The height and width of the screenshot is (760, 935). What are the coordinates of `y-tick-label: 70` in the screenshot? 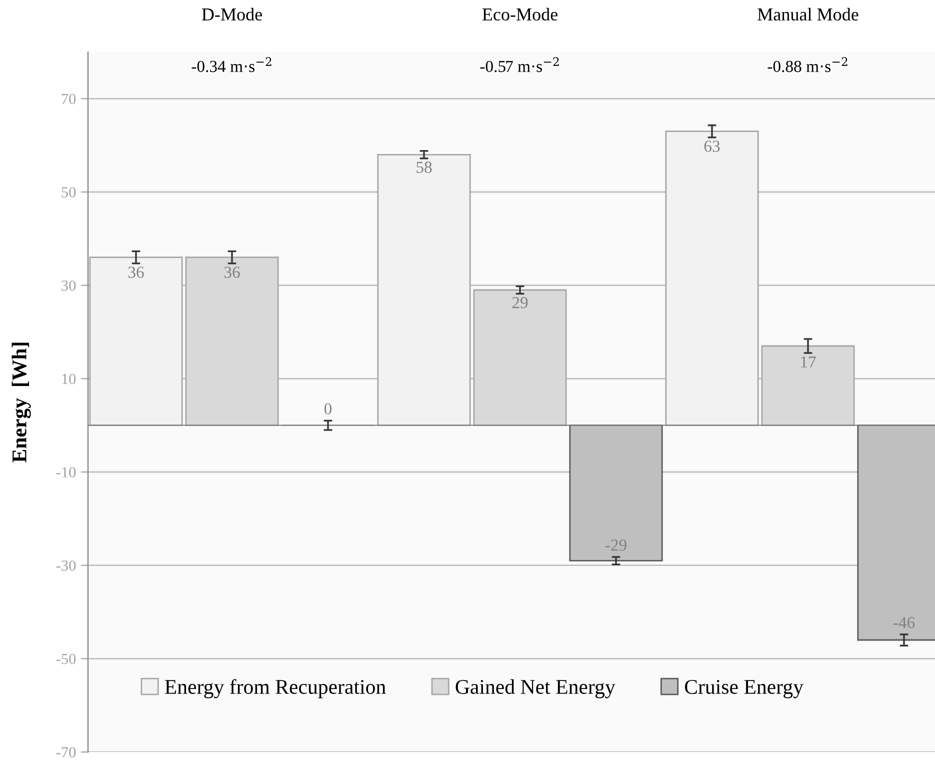 It's located at (69, 99).